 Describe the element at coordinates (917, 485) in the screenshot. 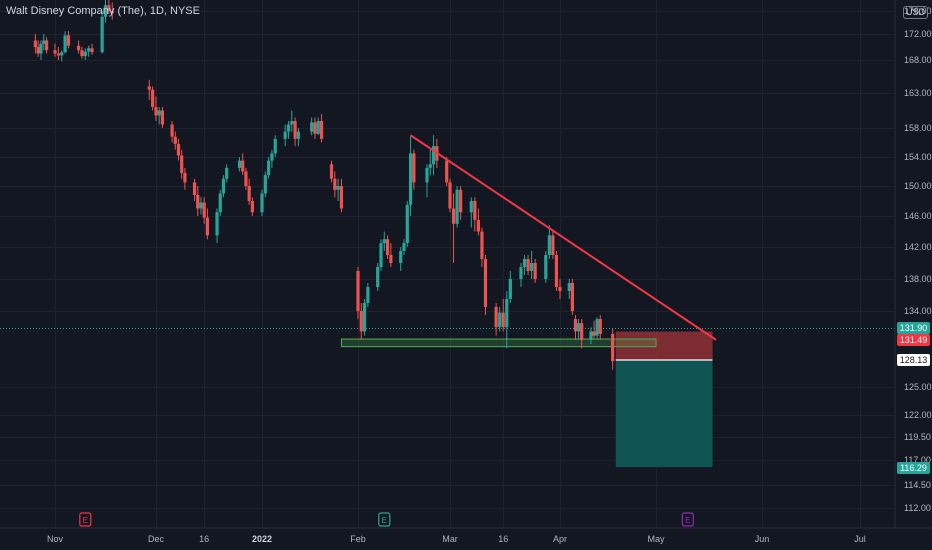

I see `price-tick-label: 114.50` at that location.